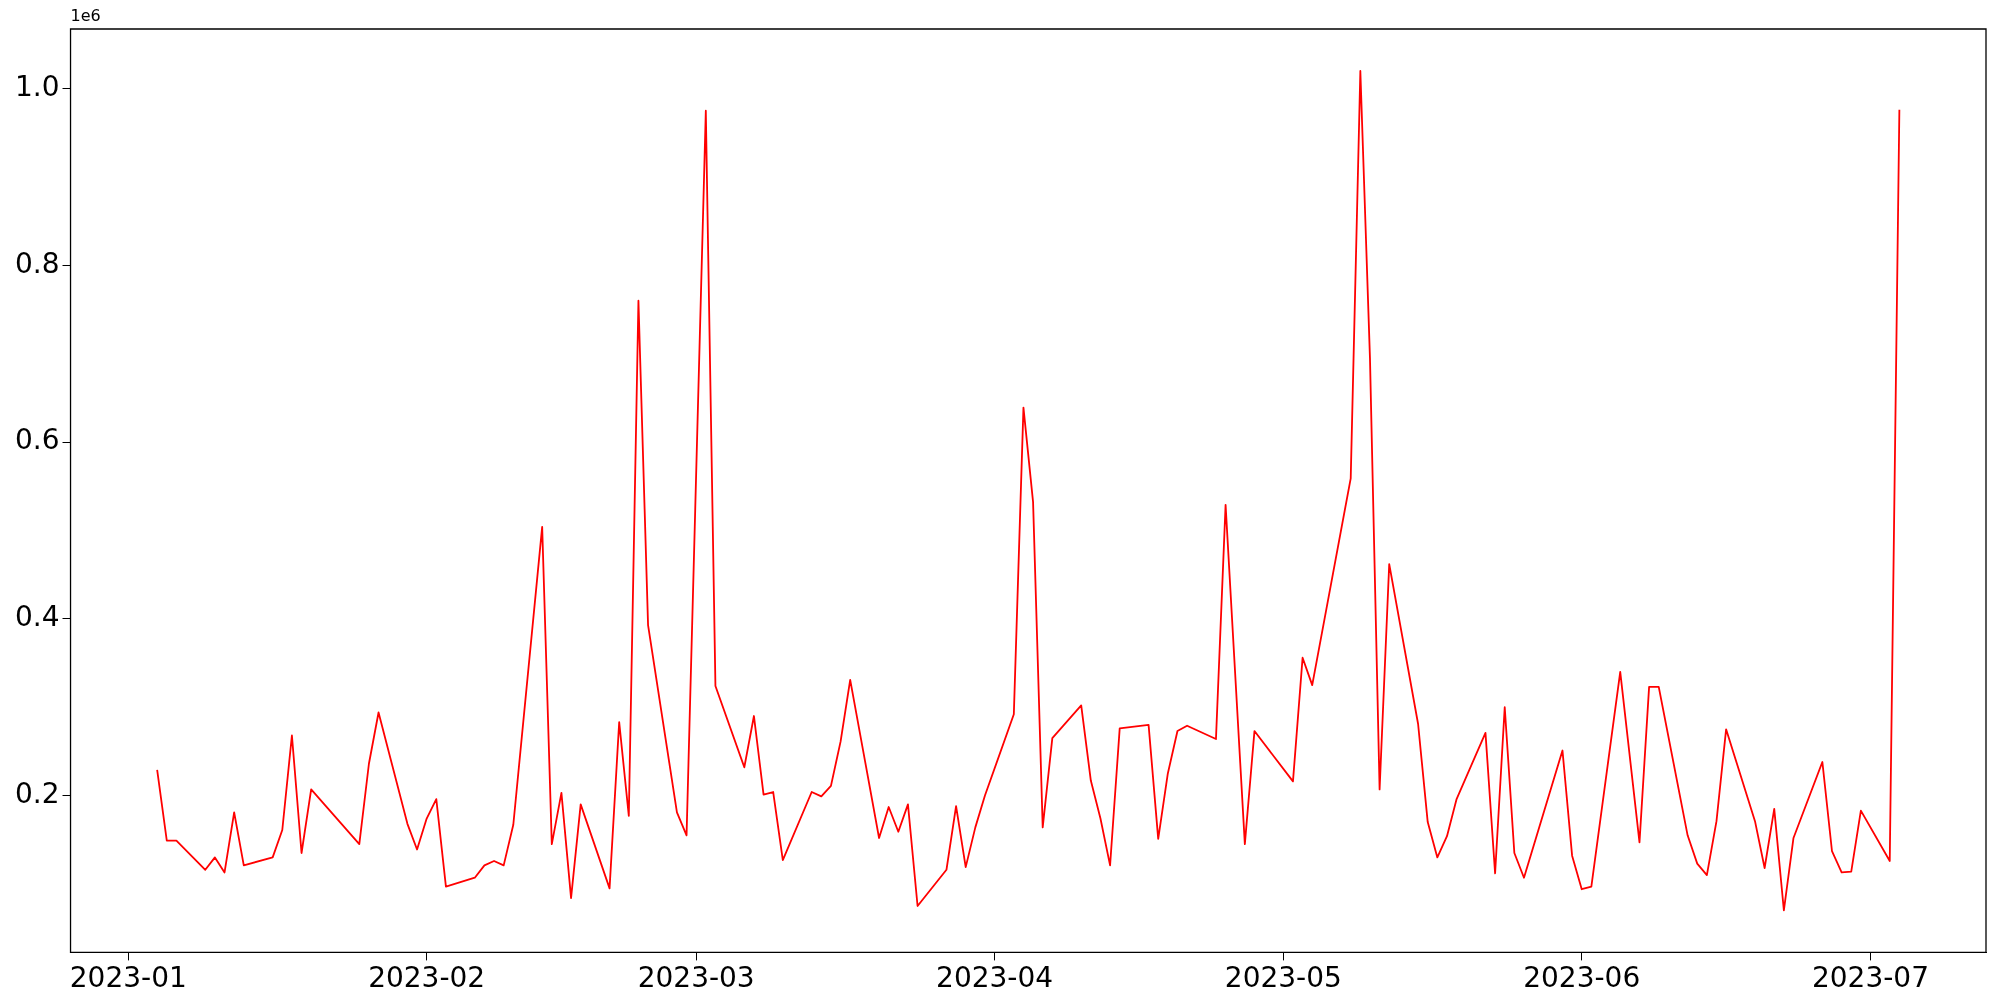 The width and height of the screenshot is (2000, 1000). I want to click on x-tick-label: 2023-01, so click(128, 978).